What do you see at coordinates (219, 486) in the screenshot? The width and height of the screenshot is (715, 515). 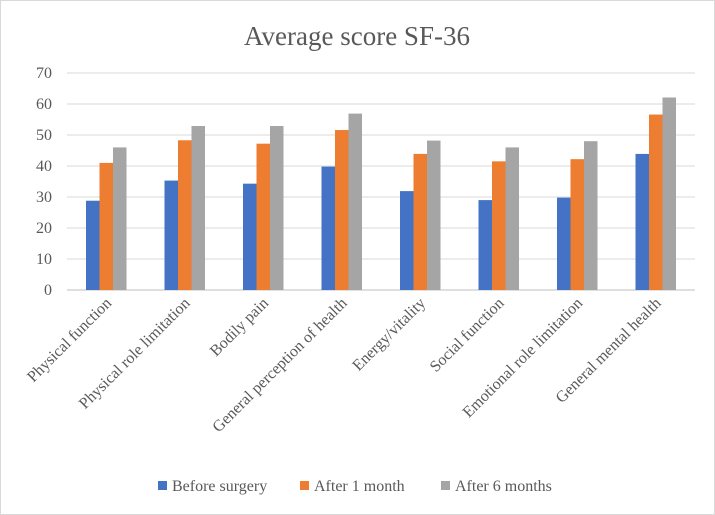 I see `legend-label: Before surgery` at bounding box center [219, 486].